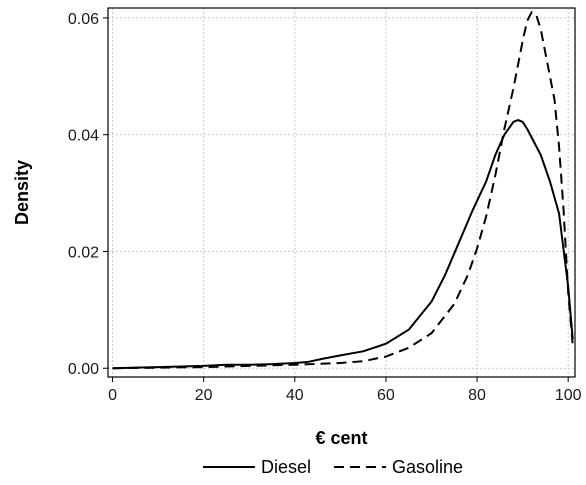 The height and width of the screenshot is (485, 586). I want to click on y-axis: 0.00 0.02 0.04 0.06, so click(88, 194).